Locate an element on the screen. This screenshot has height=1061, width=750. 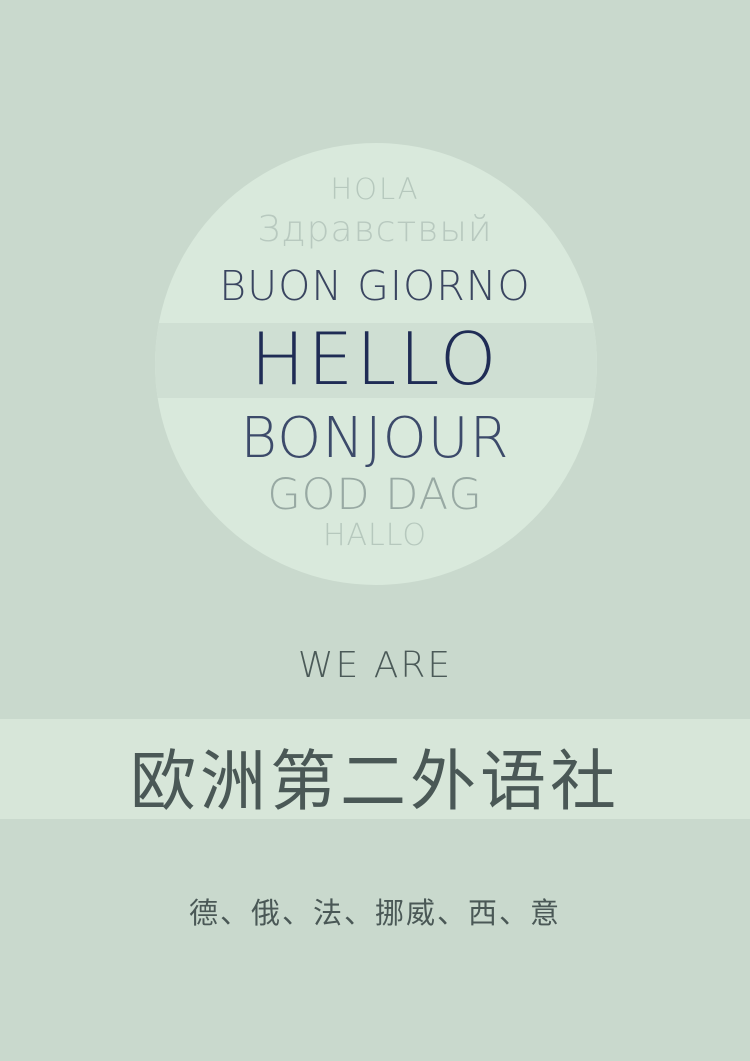
hello-highlight-band is located at coordinates (376, 360).